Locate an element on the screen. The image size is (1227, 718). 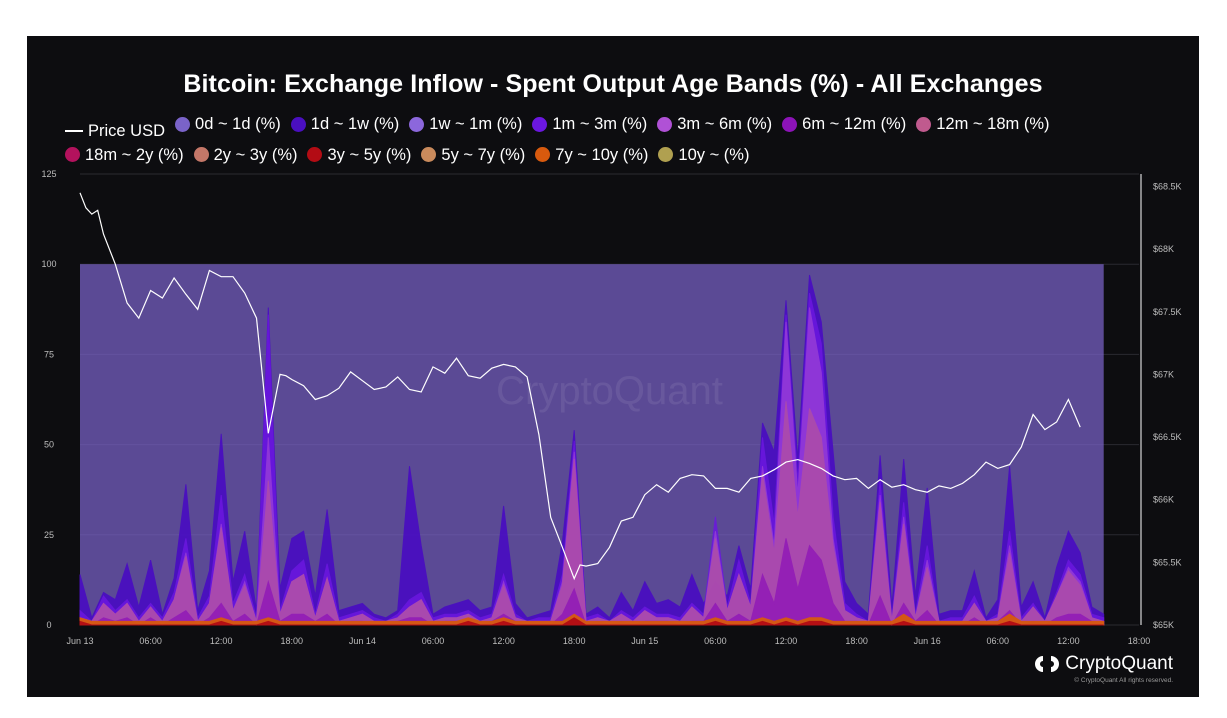
y-left-tick-label: 25 is located at coordinates (49, 535).